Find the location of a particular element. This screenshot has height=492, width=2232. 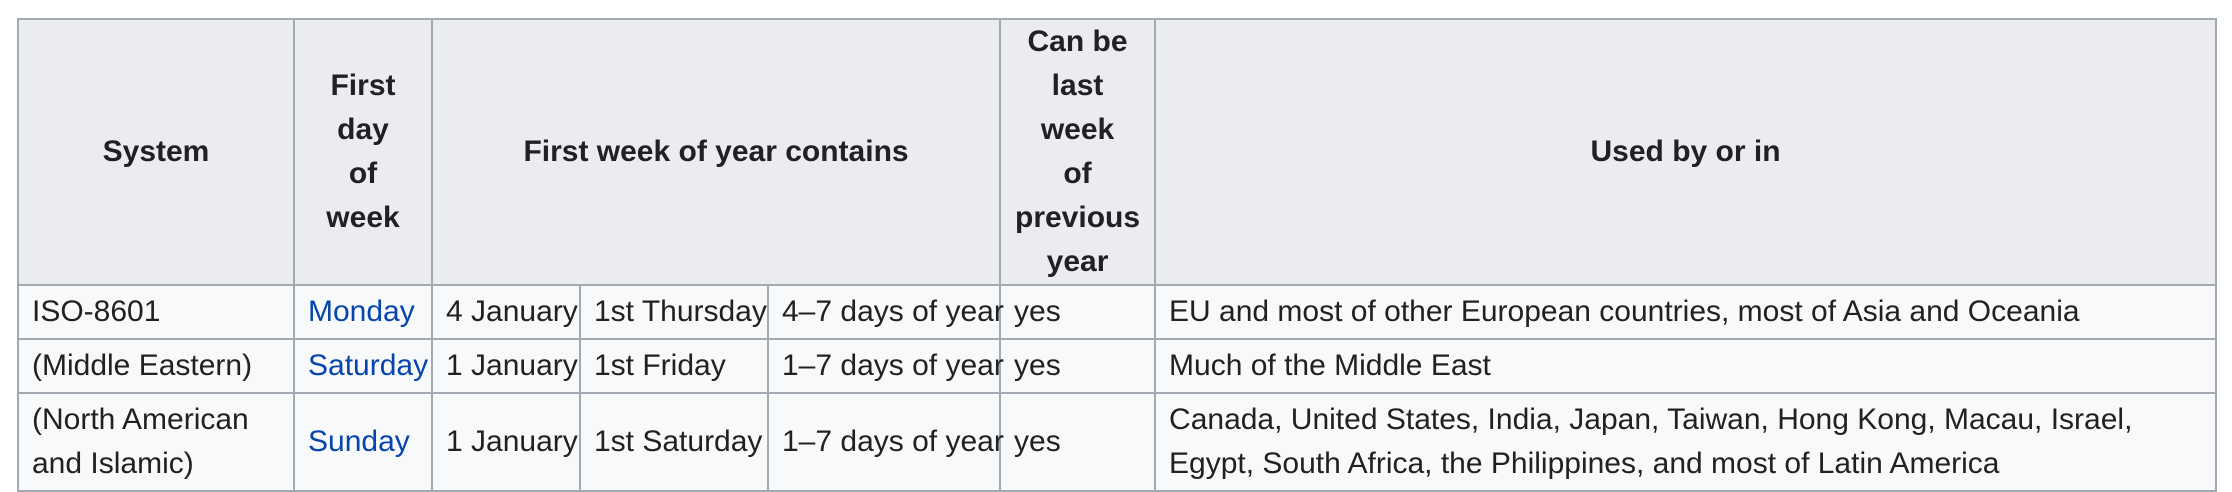

header-first-day: First day of week is located at coordinates (363, 152).